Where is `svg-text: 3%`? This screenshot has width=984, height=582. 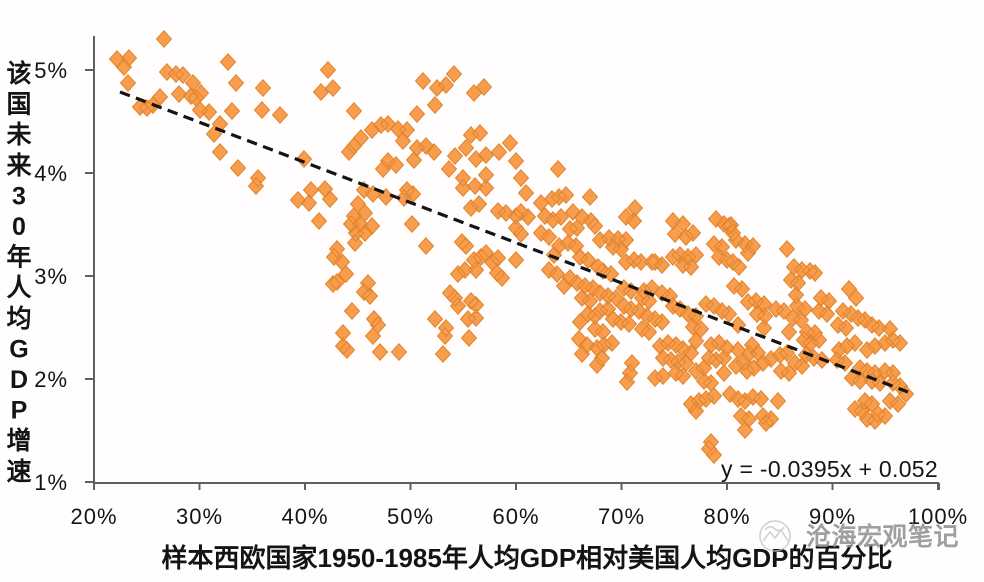
svg-text: 3% is located at coordinates (51, 276).